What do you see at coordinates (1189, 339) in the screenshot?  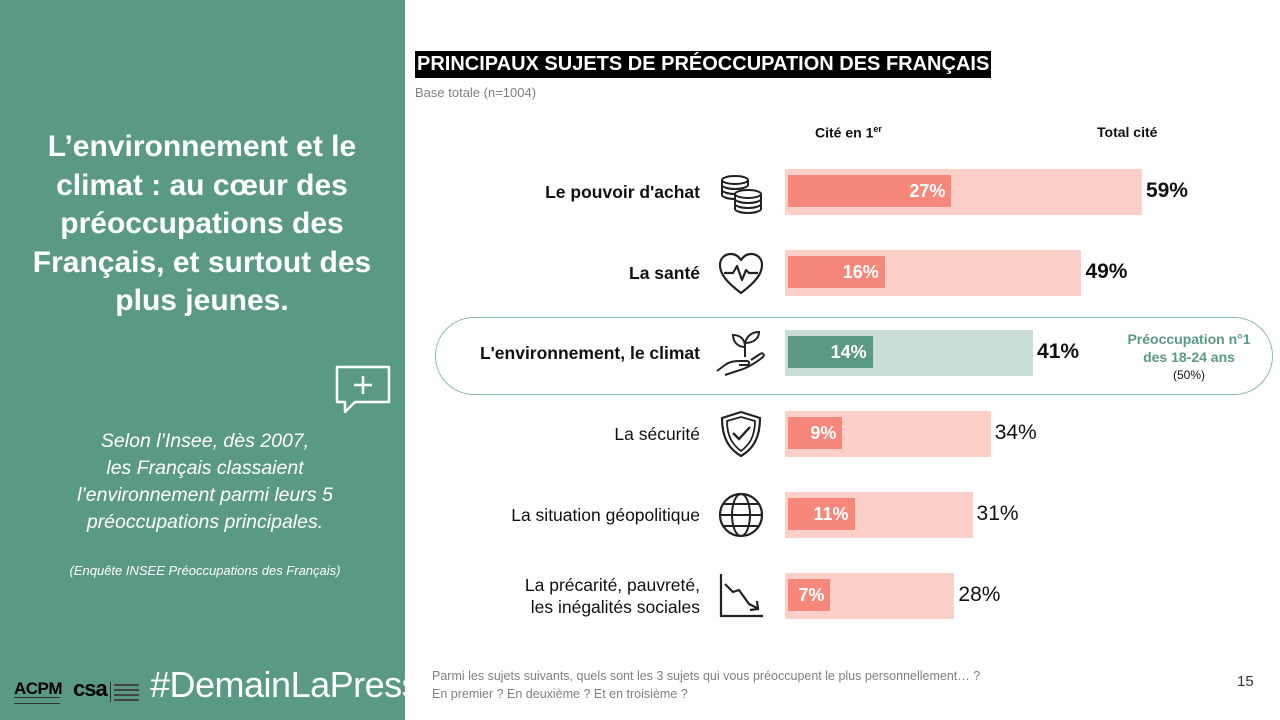 I see `callout-line1: Préoccupation n°1` at bounding box center [1189, 339].